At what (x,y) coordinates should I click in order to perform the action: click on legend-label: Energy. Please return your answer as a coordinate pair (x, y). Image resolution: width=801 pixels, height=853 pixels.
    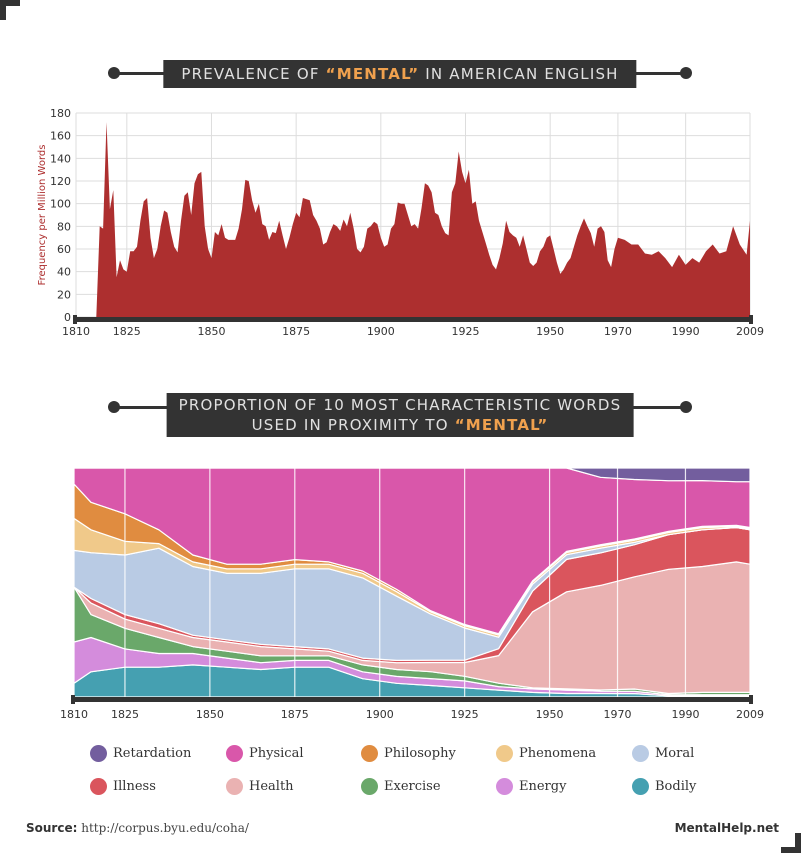
    Looking at the image, I should click on (543, 786).